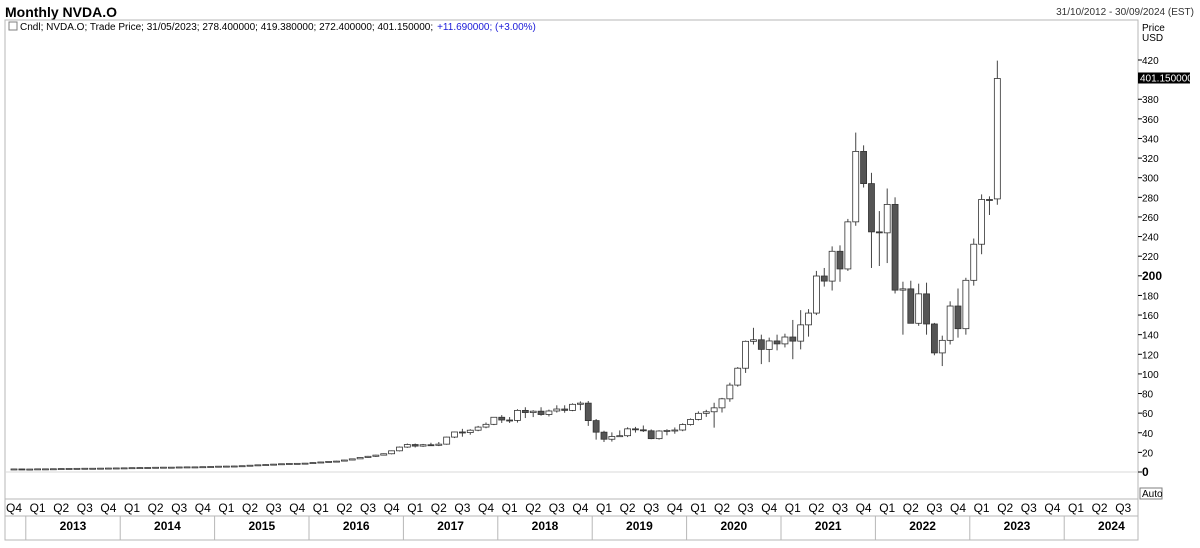 This screenshot has width=1200, height=548. What do you see at coordinates (1125, 12) in the screenshot?
I see `date-range: 31/10/2012 - 30/09/2024 (EST)` at bounding box center [1125, 12].